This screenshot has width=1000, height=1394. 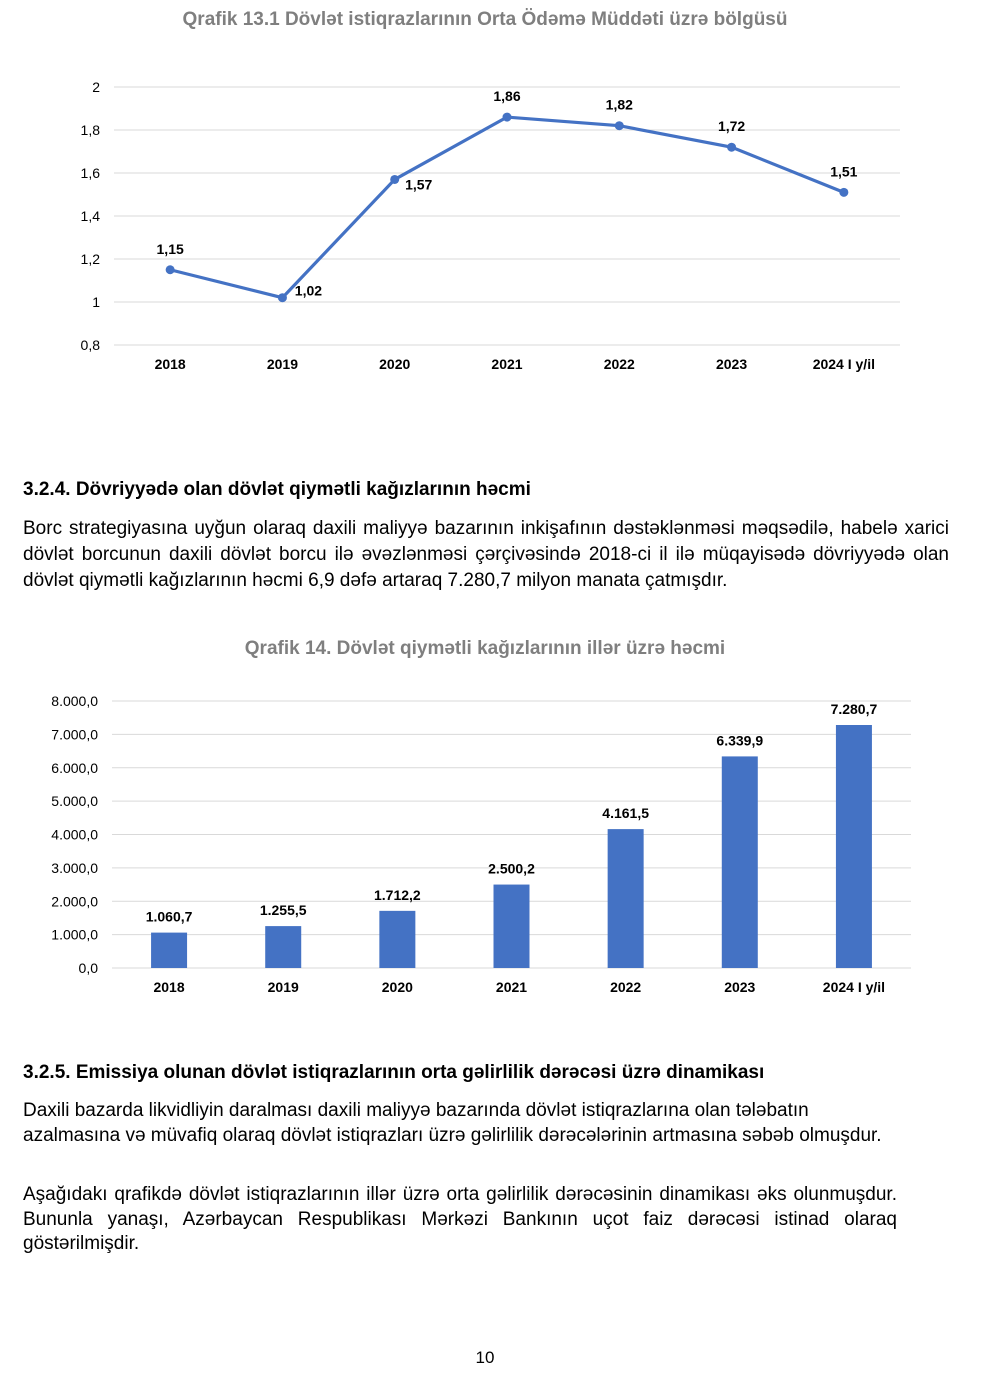 I want to click on y-tick-label: 3.000,0, so click(x=74, y=868).